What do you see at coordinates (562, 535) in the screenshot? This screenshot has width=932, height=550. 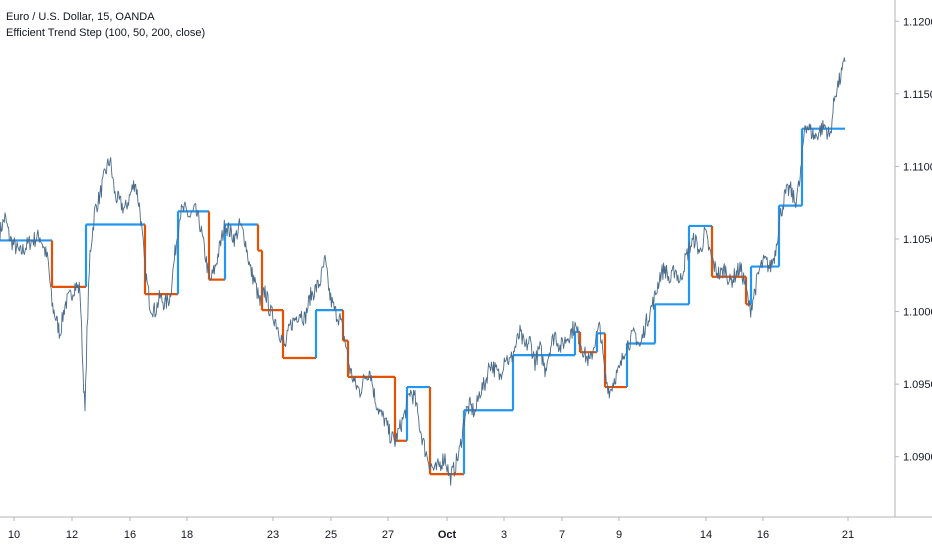 I see `x-tick-label: 7` at bounding box center [562, 535].